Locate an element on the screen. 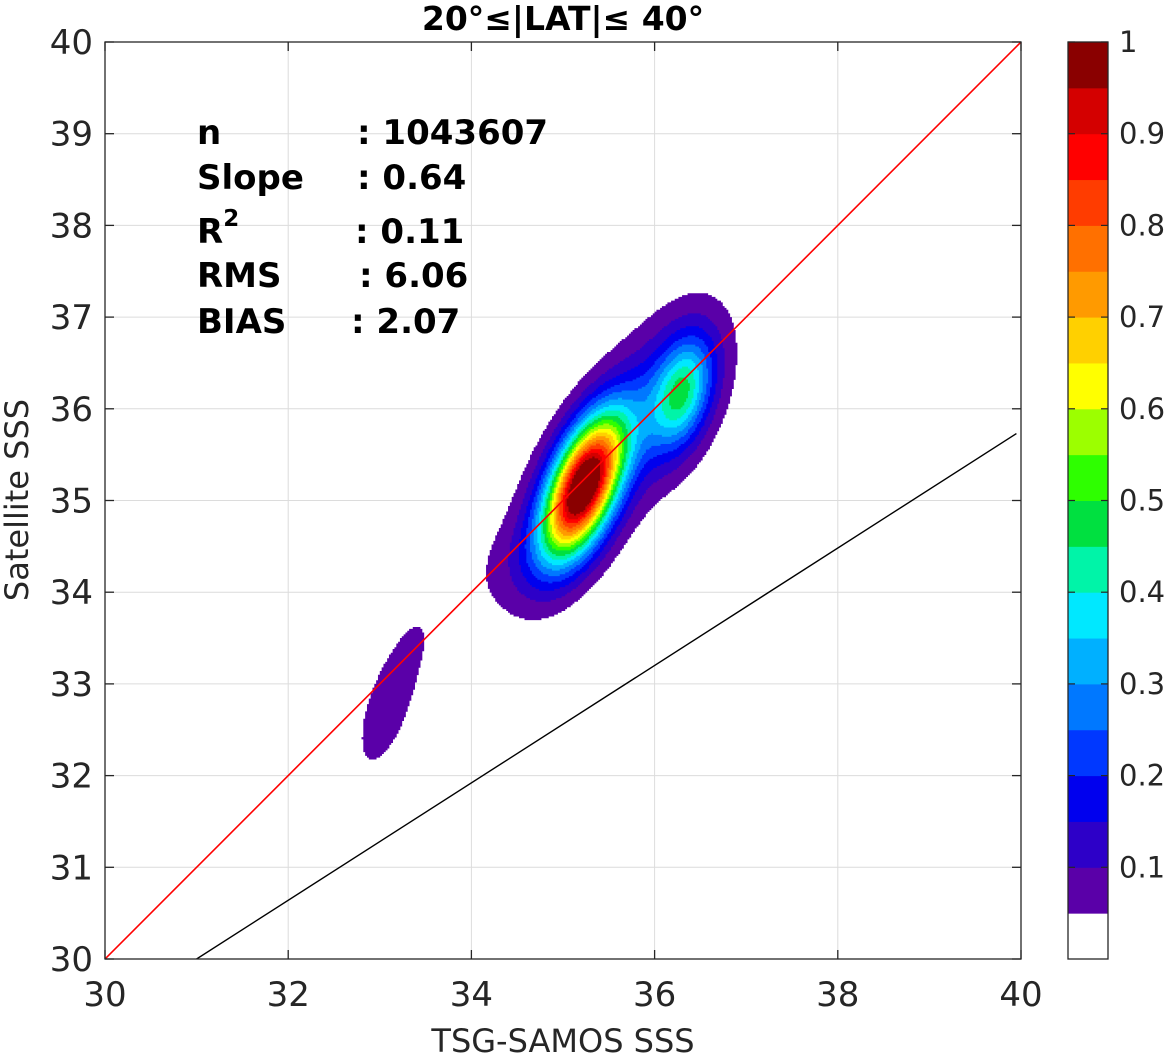 This screenshot has width=1172, height=1055. stat-r2-label: R2 is located at coordinates (218, 229).